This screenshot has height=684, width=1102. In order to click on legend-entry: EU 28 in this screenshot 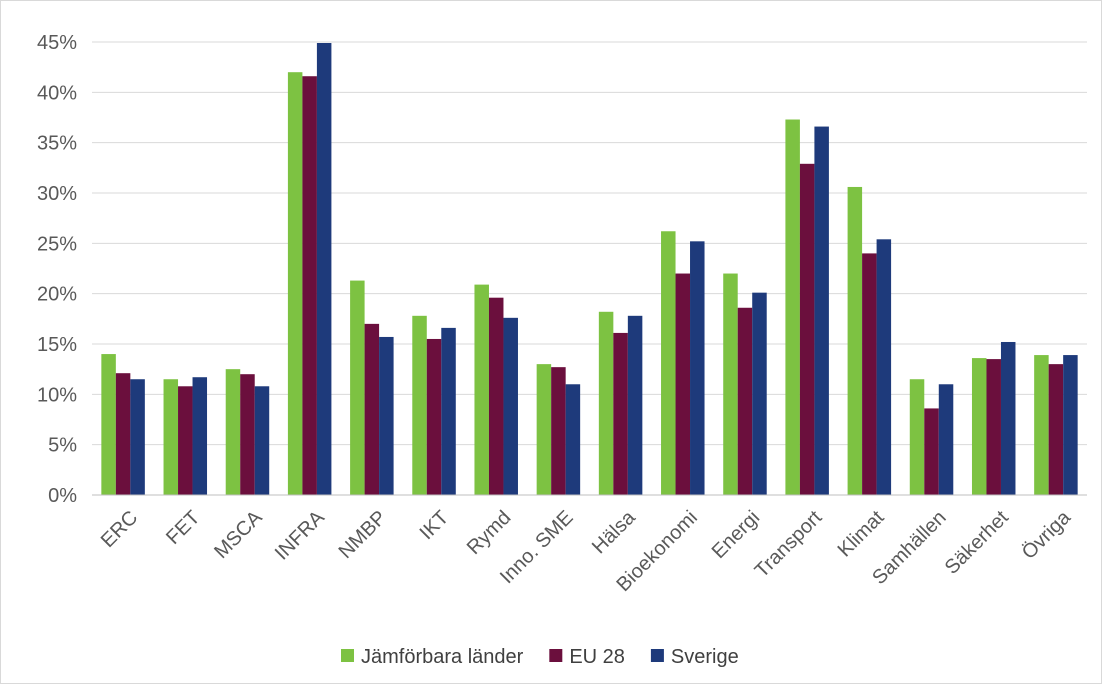, I will do `click(597, 657)`.